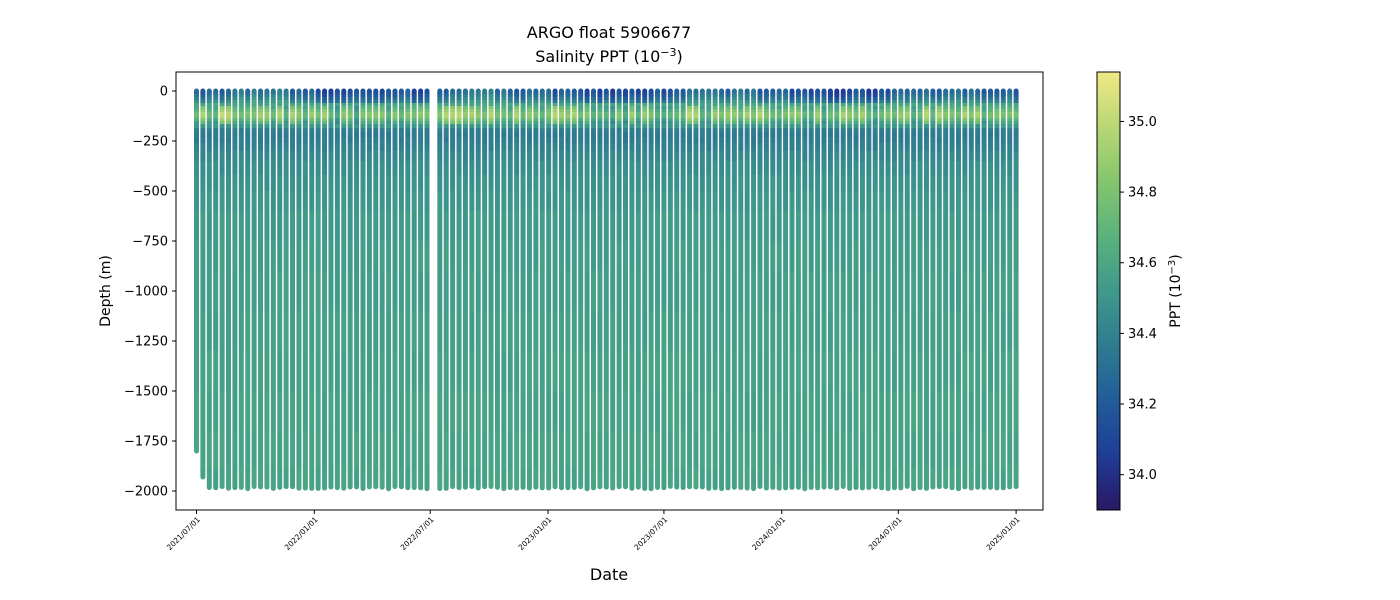 Image resolution: width=1400 pixels, height=600 pixels. What do you see at coordinates (183, 533) in the screenshot?
I see `x-tick-label: 2021/07/01` at bounding box center [183, 533].